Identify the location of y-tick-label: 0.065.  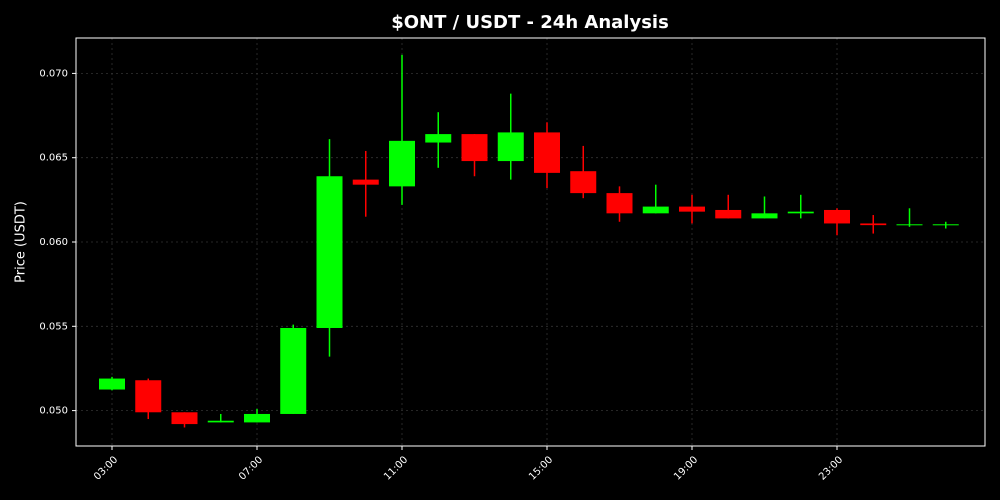
(53, 158).